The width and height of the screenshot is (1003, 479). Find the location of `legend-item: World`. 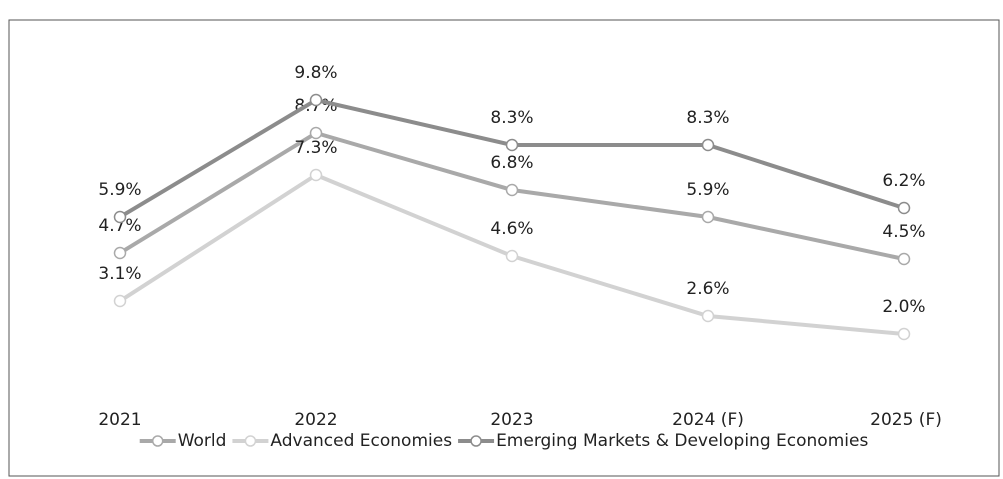

legend-item: World is located at coordinates (183, 441).